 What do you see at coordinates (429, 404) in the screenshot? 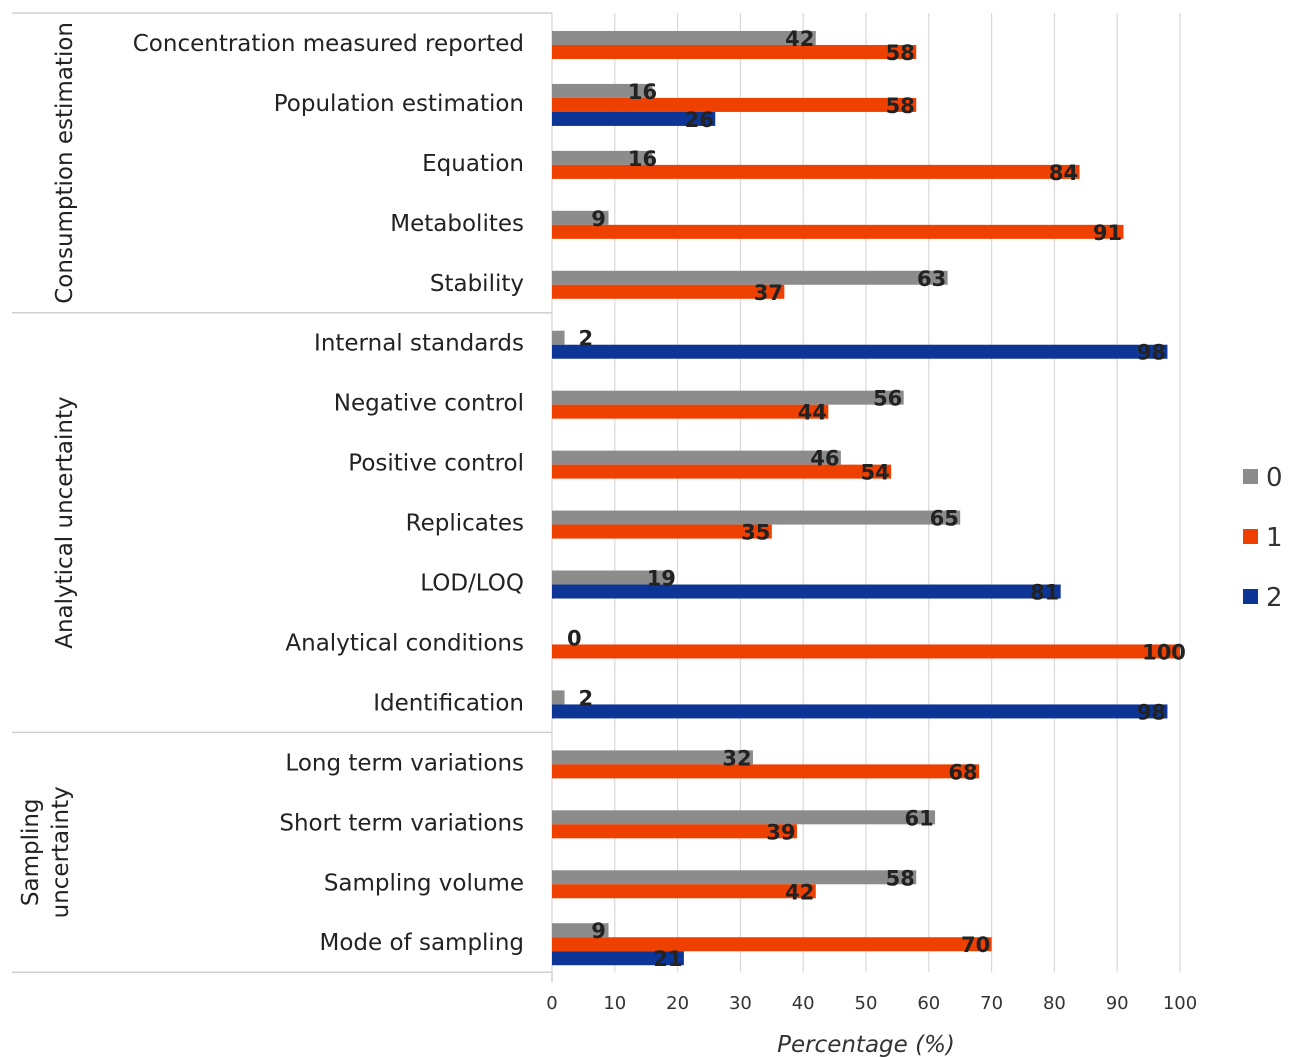
I see `category-label: Negative control` at bounding box center [429, 404].